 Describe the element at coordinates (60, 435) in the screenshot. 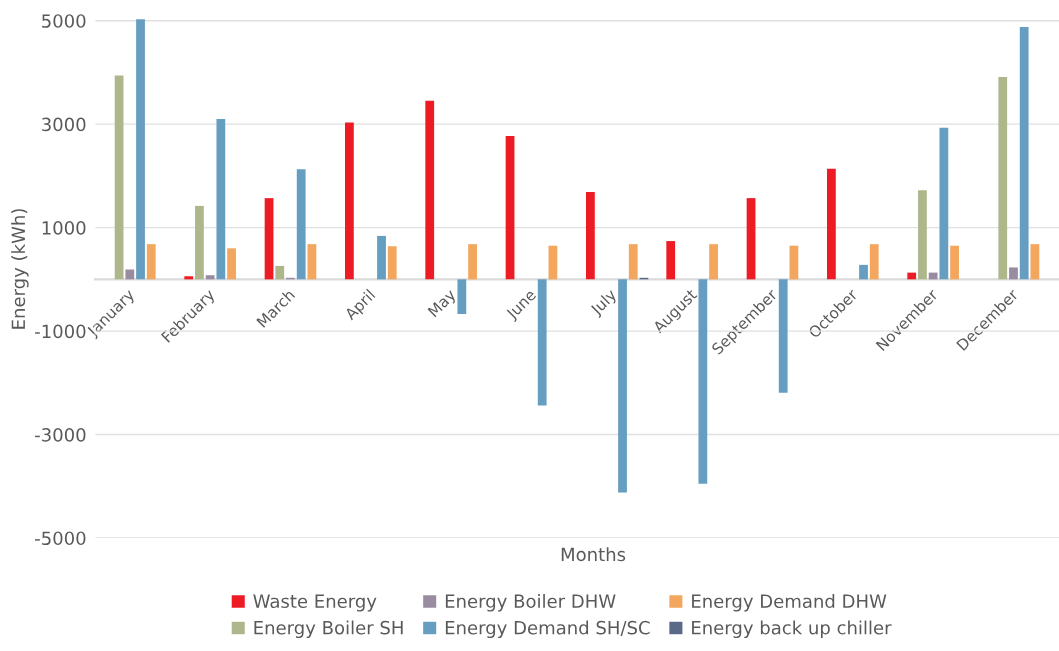

I see `y-tick-label: -3000` at that location.